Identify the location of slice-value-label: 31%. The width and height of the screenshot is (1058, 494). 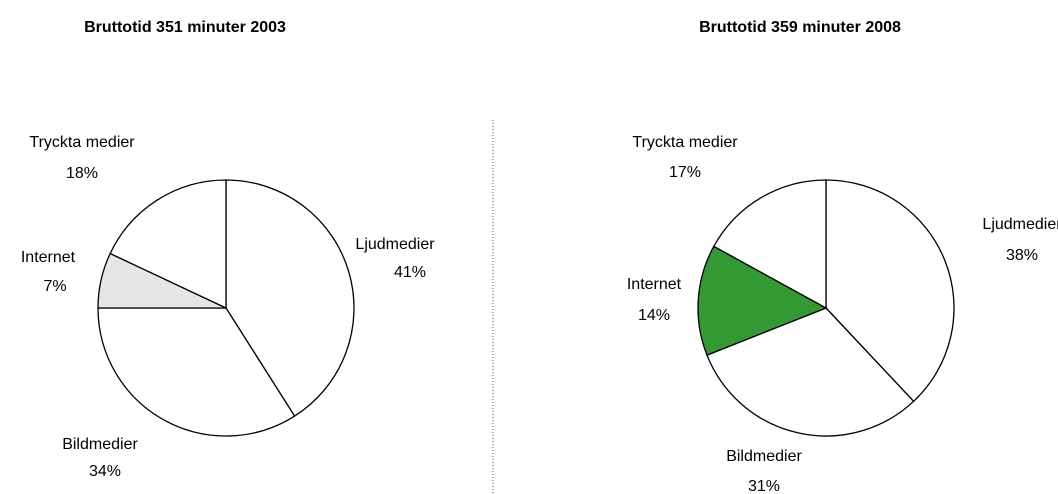
(764, 486).